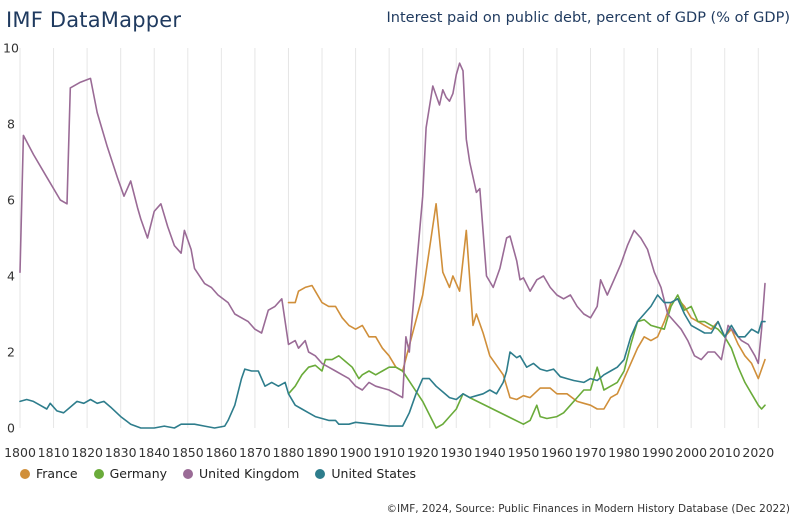  I want to click on x-tick-label: 1950, so click(523, 452).